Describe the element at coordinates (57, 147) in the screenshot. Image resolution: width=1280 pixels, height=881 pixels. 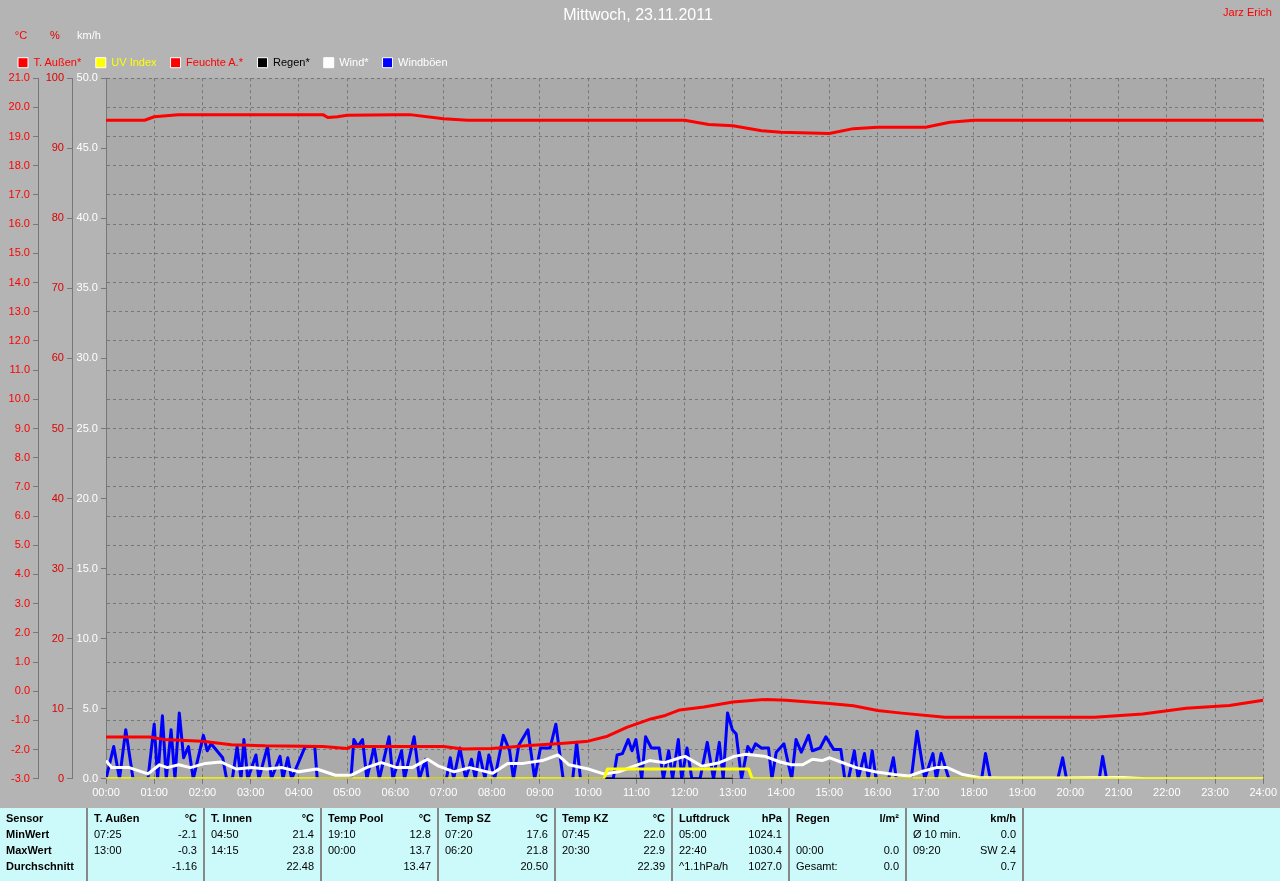
I see `y2-tick-label: 90` at that location.